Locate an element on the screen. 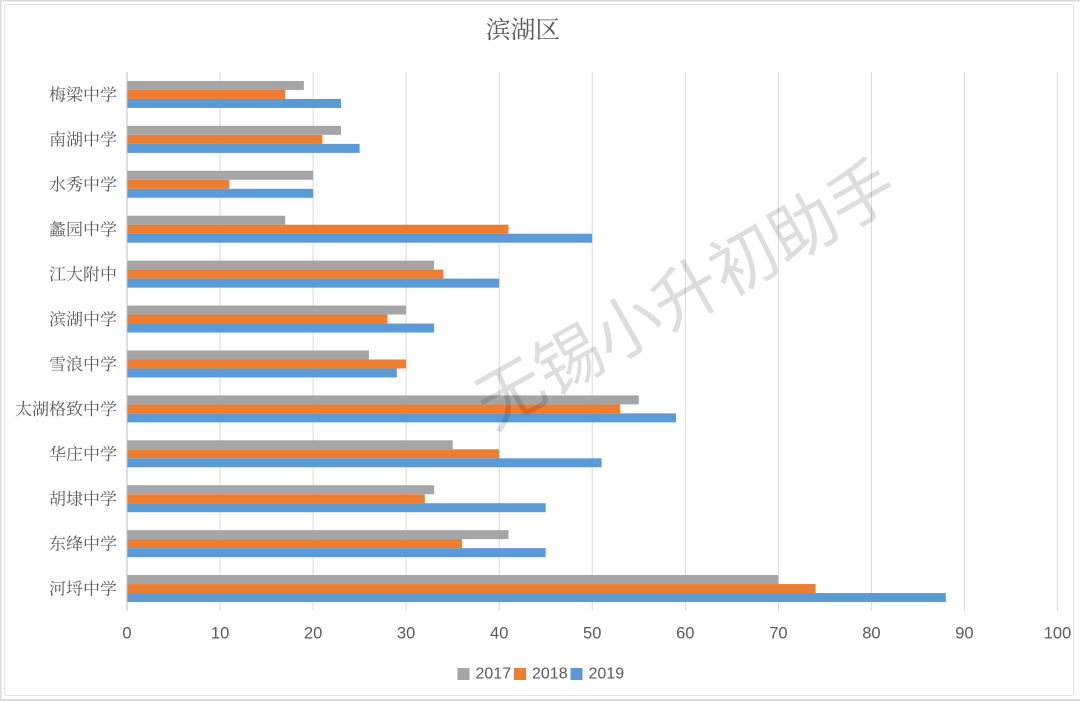 This screenshot has width=1080, height=701. svg-text: 80 is located at coordinates (871, 634).